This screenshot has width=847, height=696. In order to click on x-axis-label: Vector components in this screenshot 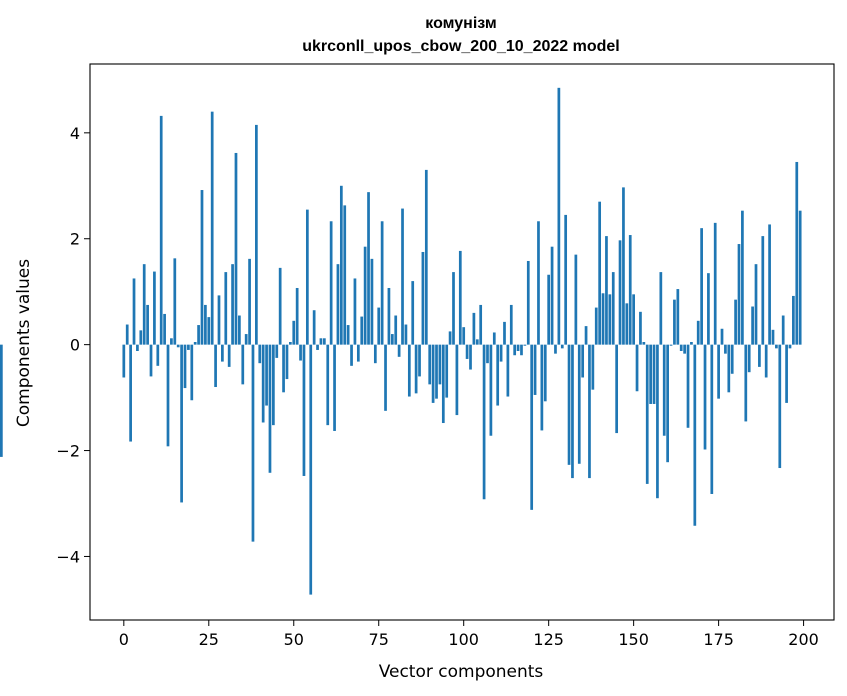, I will do `click(461, 672)`.